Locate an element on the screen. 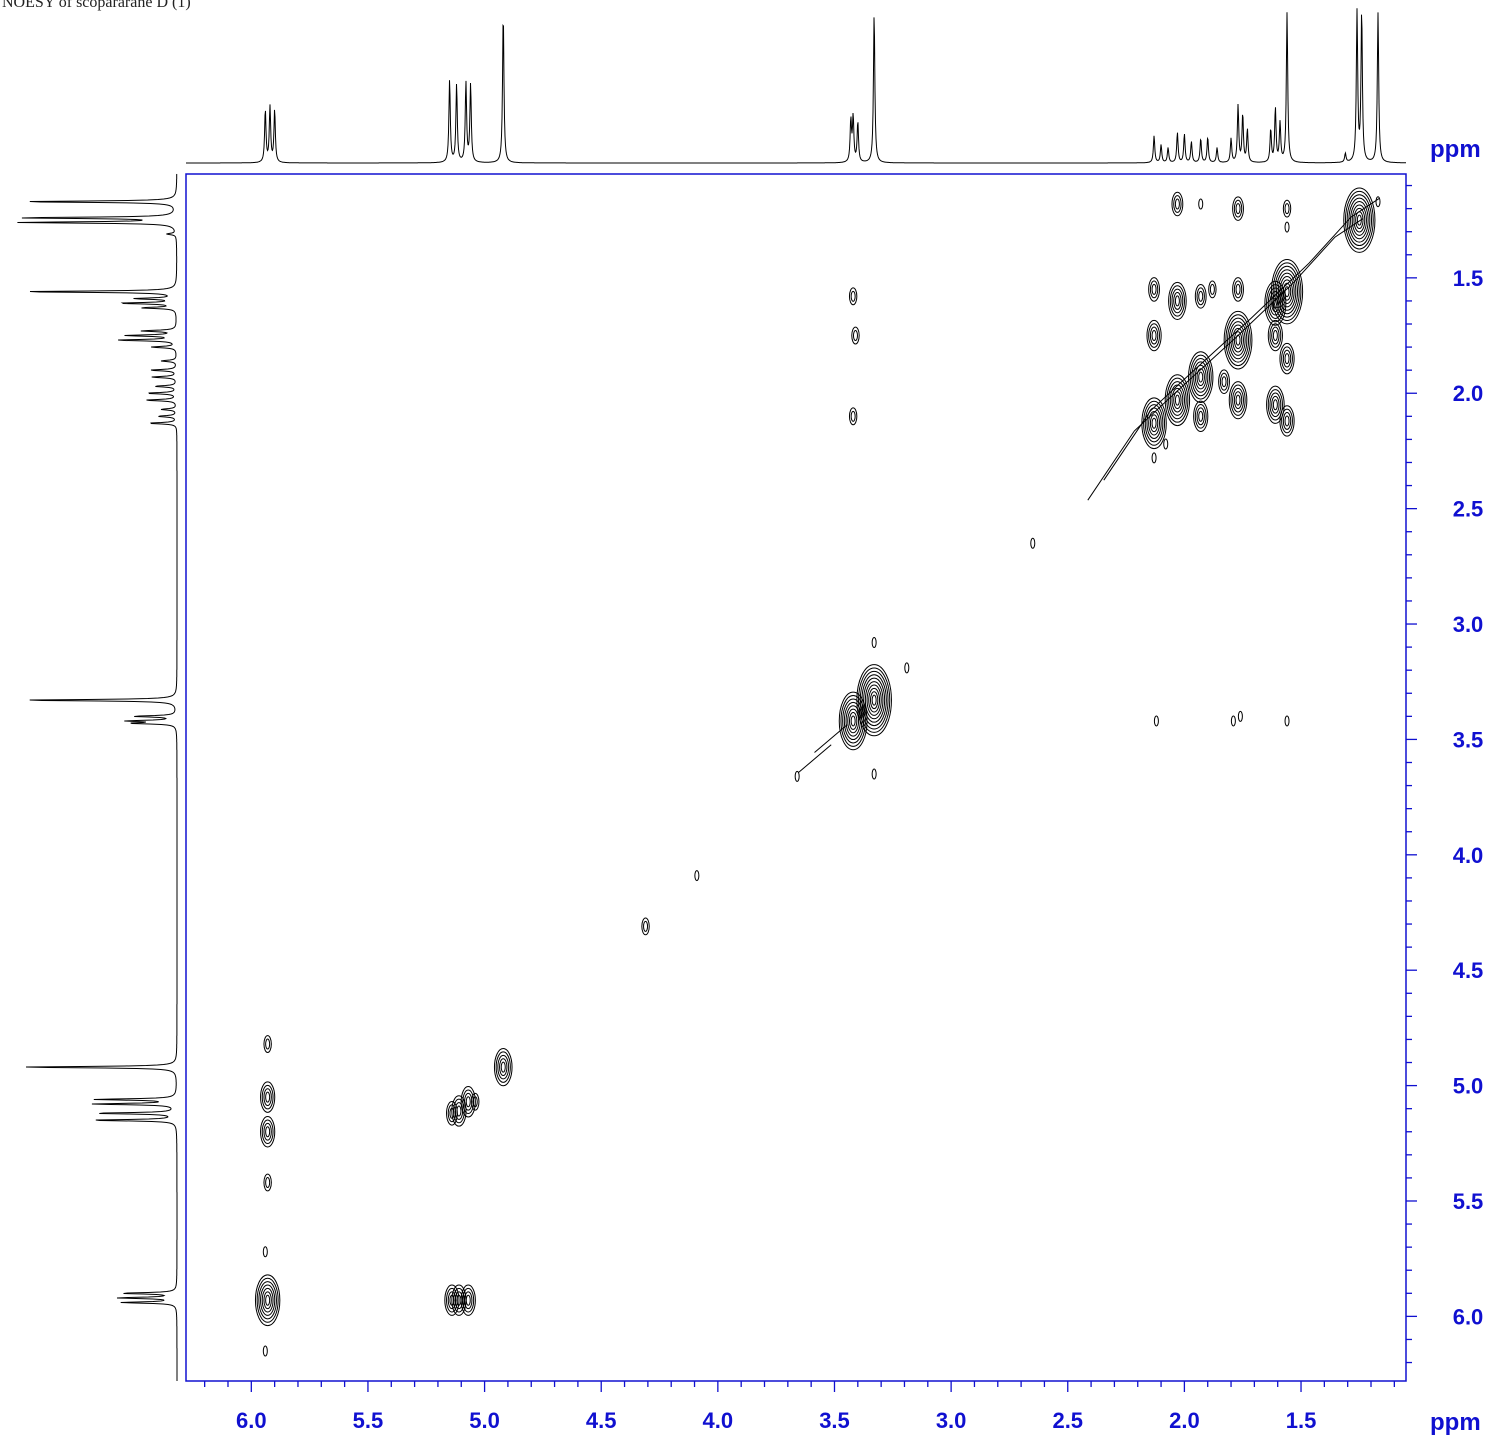 Image resolution: width=1499 pixels, height=1441 pixels. x-tick-label: 5.0 is located at coordinates (484, 1420).